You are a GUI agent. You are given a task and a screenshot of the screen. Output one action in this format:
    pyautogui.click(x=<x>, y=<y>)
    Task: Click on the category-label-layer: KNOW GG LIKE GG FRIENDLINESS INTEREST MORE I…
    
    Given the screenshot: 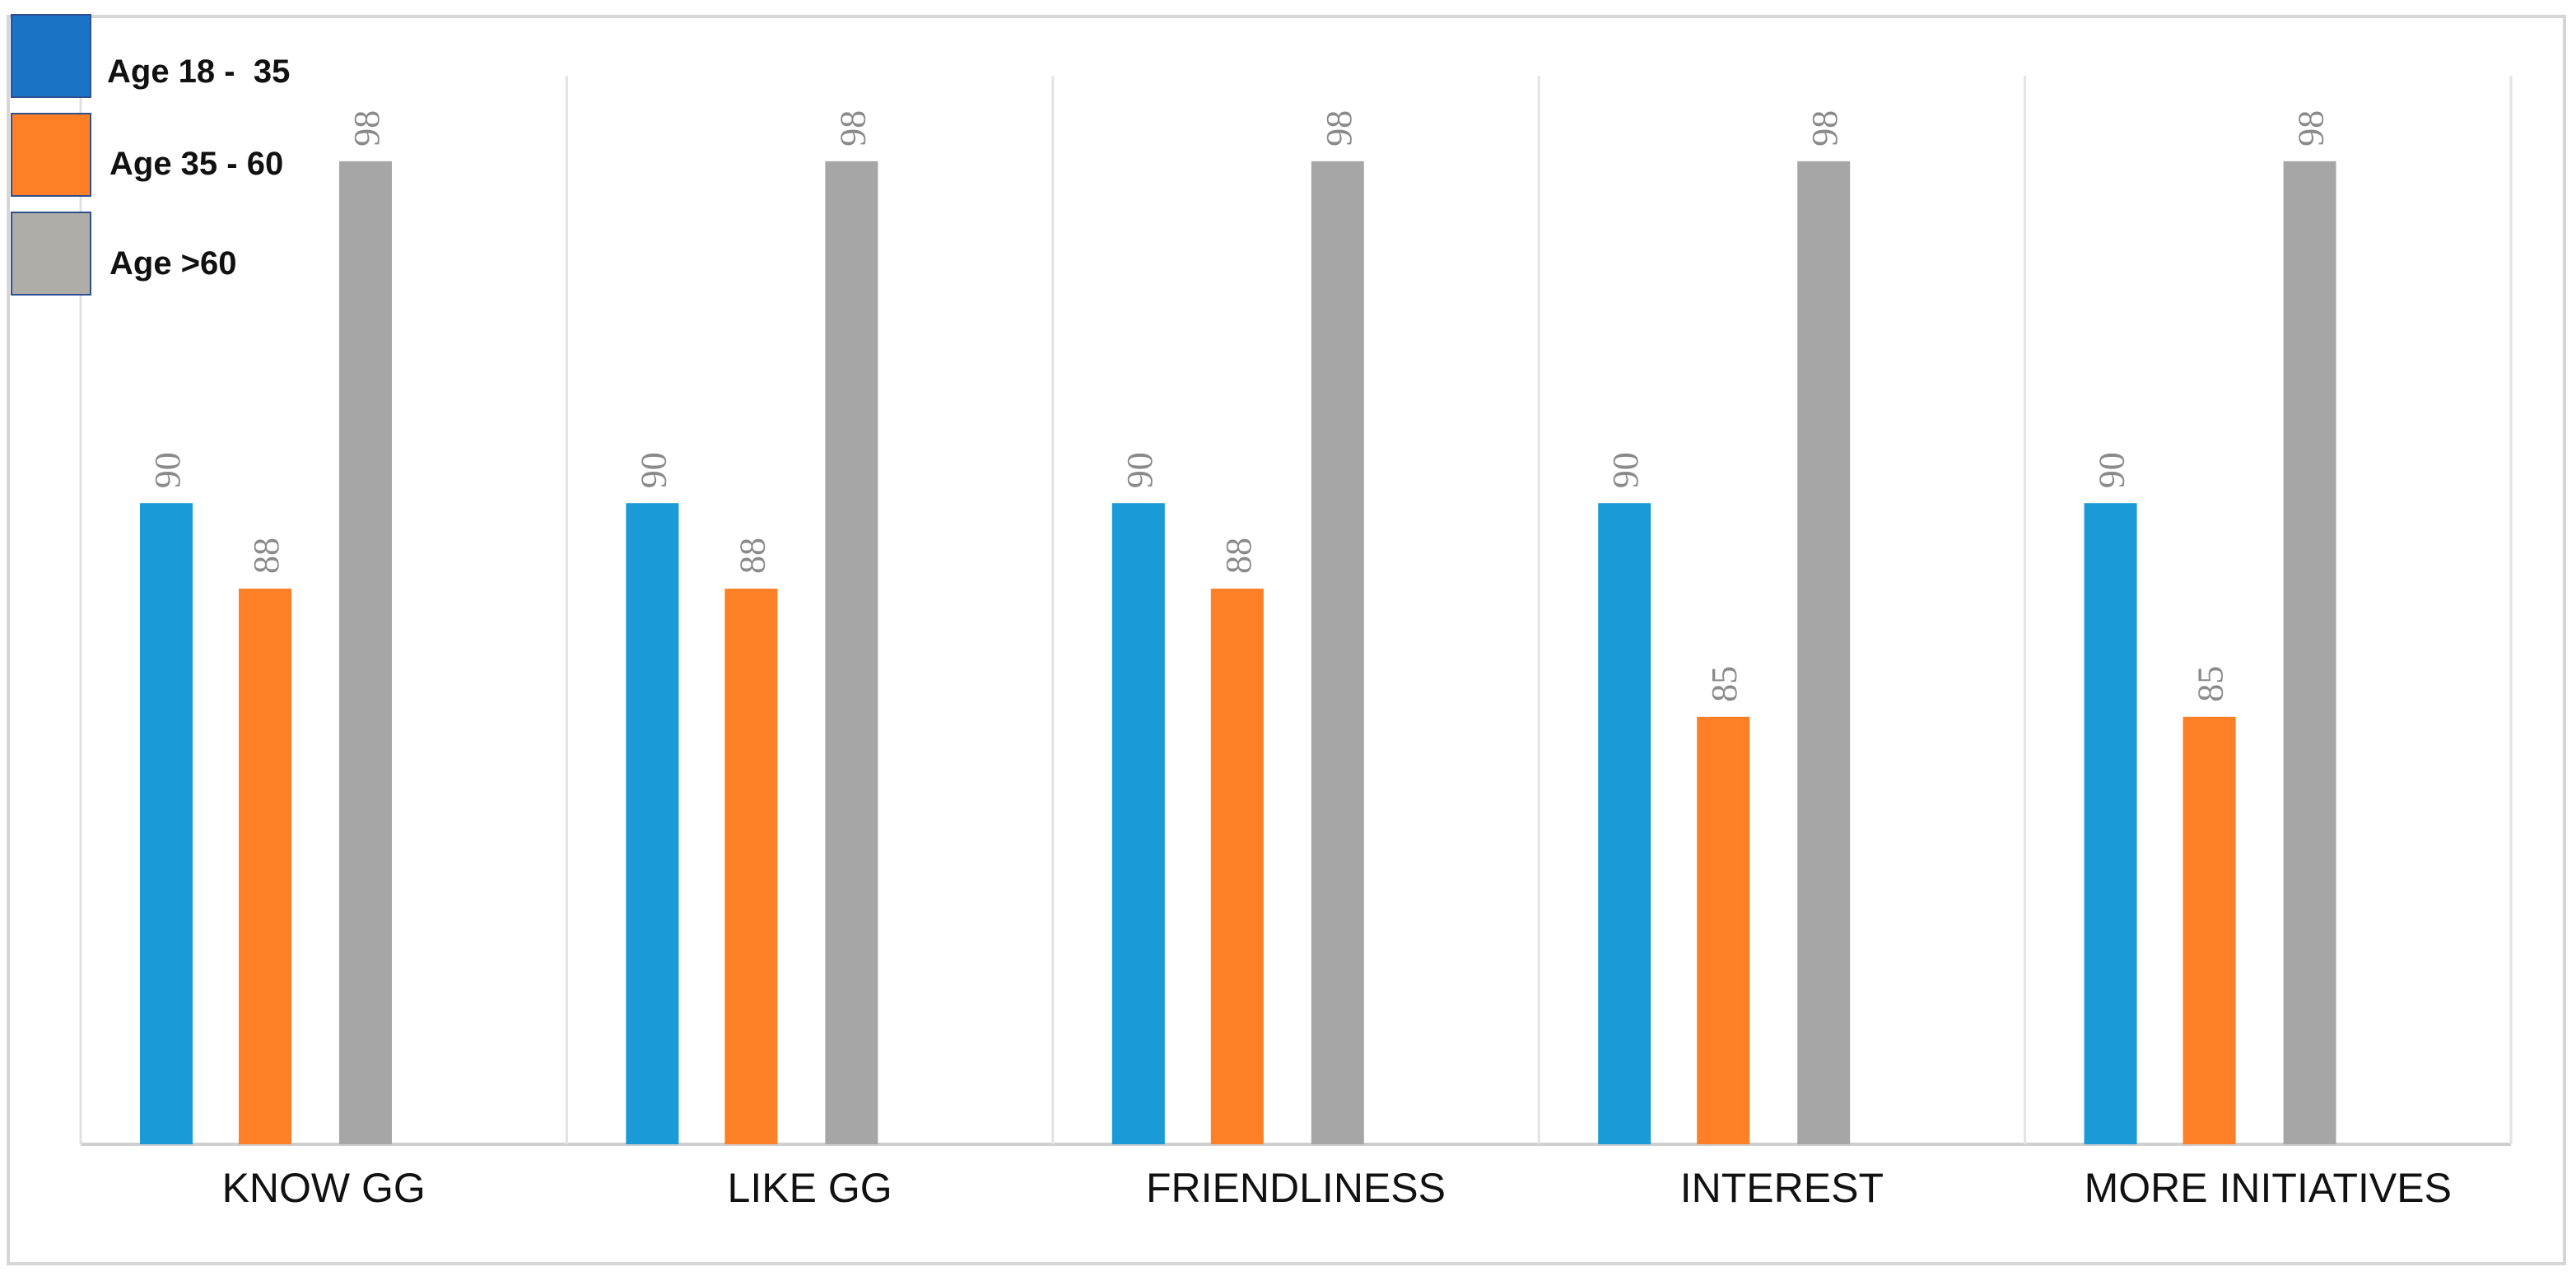 What is the action you would take?
    pyautogui.click(x=1337, y=1188)
    